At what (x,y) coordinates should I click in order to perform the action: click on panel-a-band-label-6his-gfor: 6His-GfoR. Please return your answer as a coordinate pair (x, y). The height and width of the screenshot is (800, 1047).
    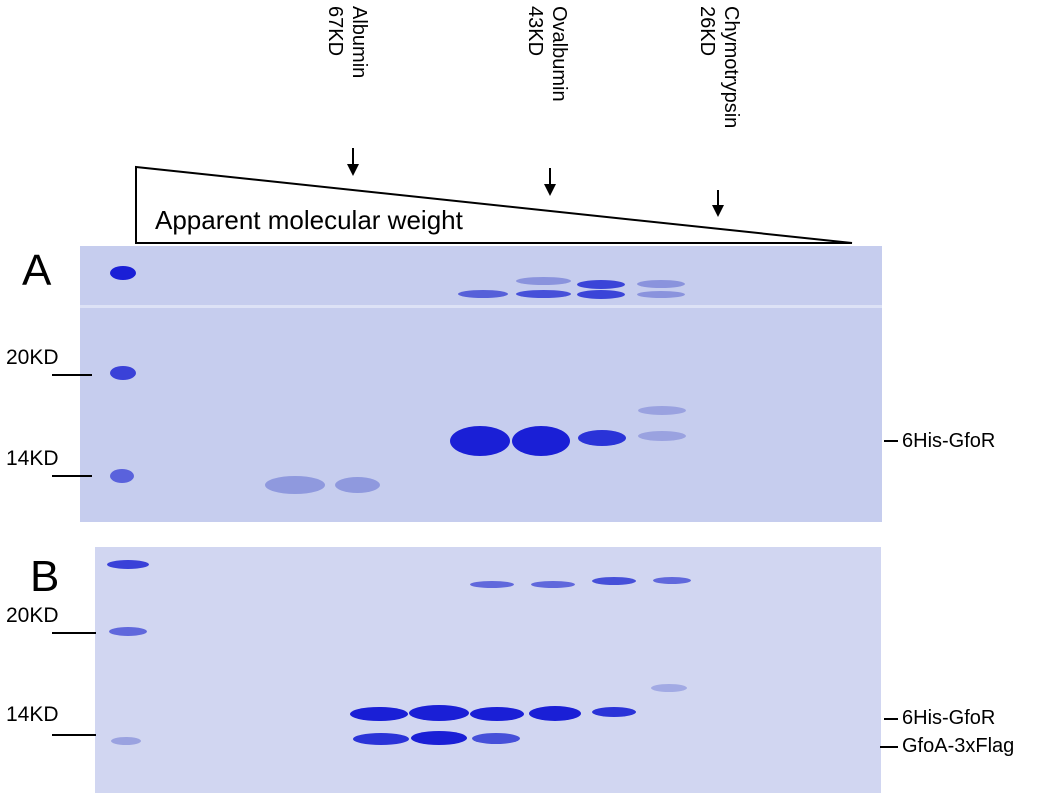
    Looking at the image, I should click on (949, 441).